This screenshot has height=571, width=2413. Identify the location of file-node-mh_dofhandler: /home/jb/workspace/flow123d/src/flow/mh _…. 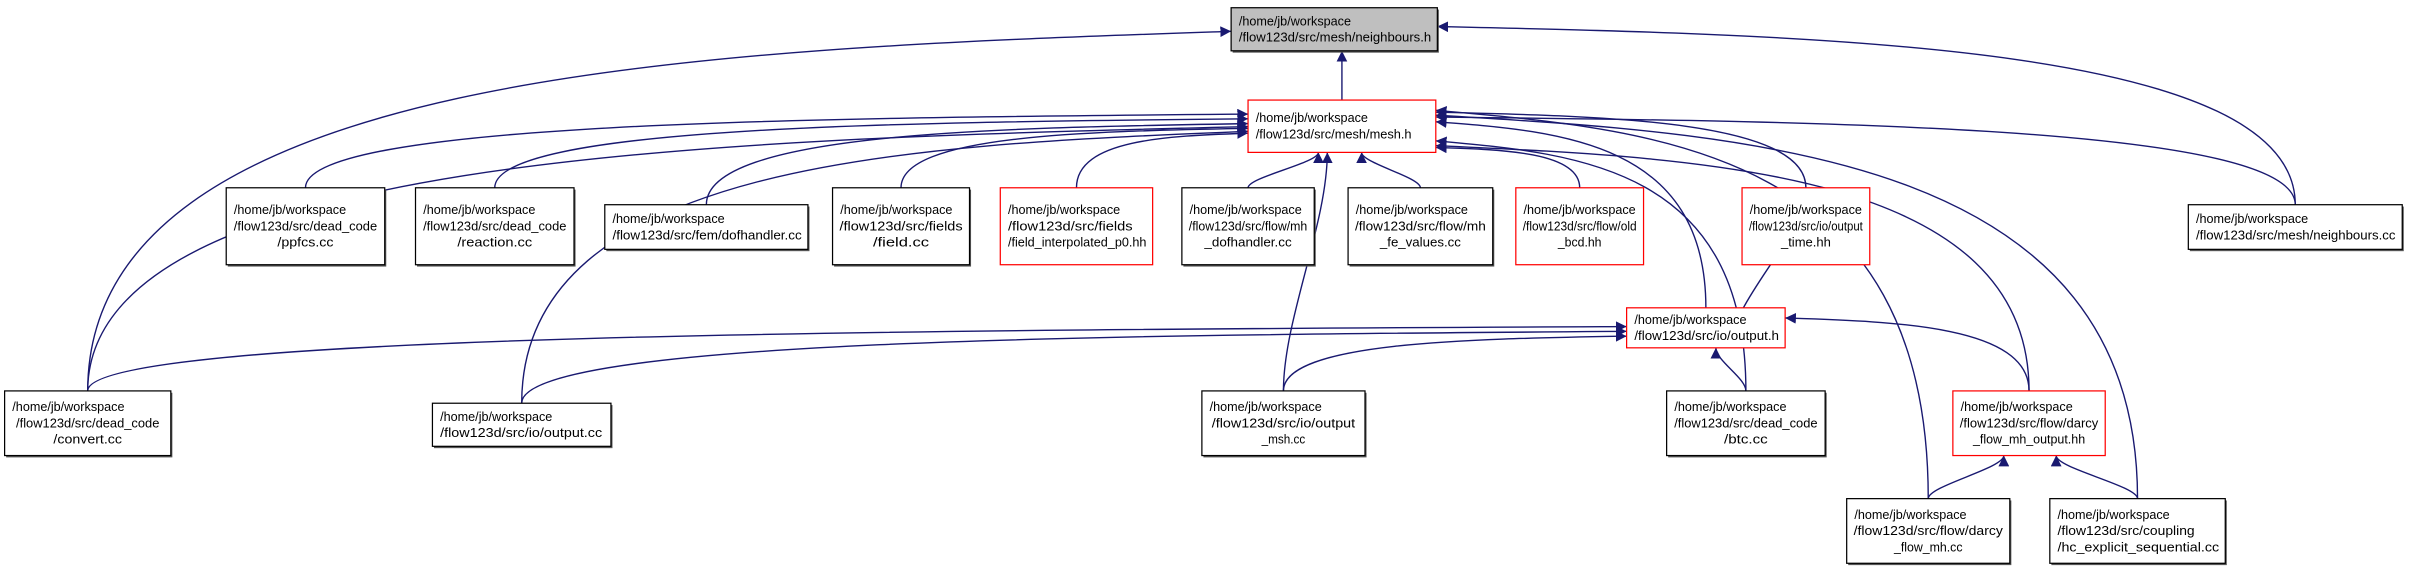
(1248, 227).